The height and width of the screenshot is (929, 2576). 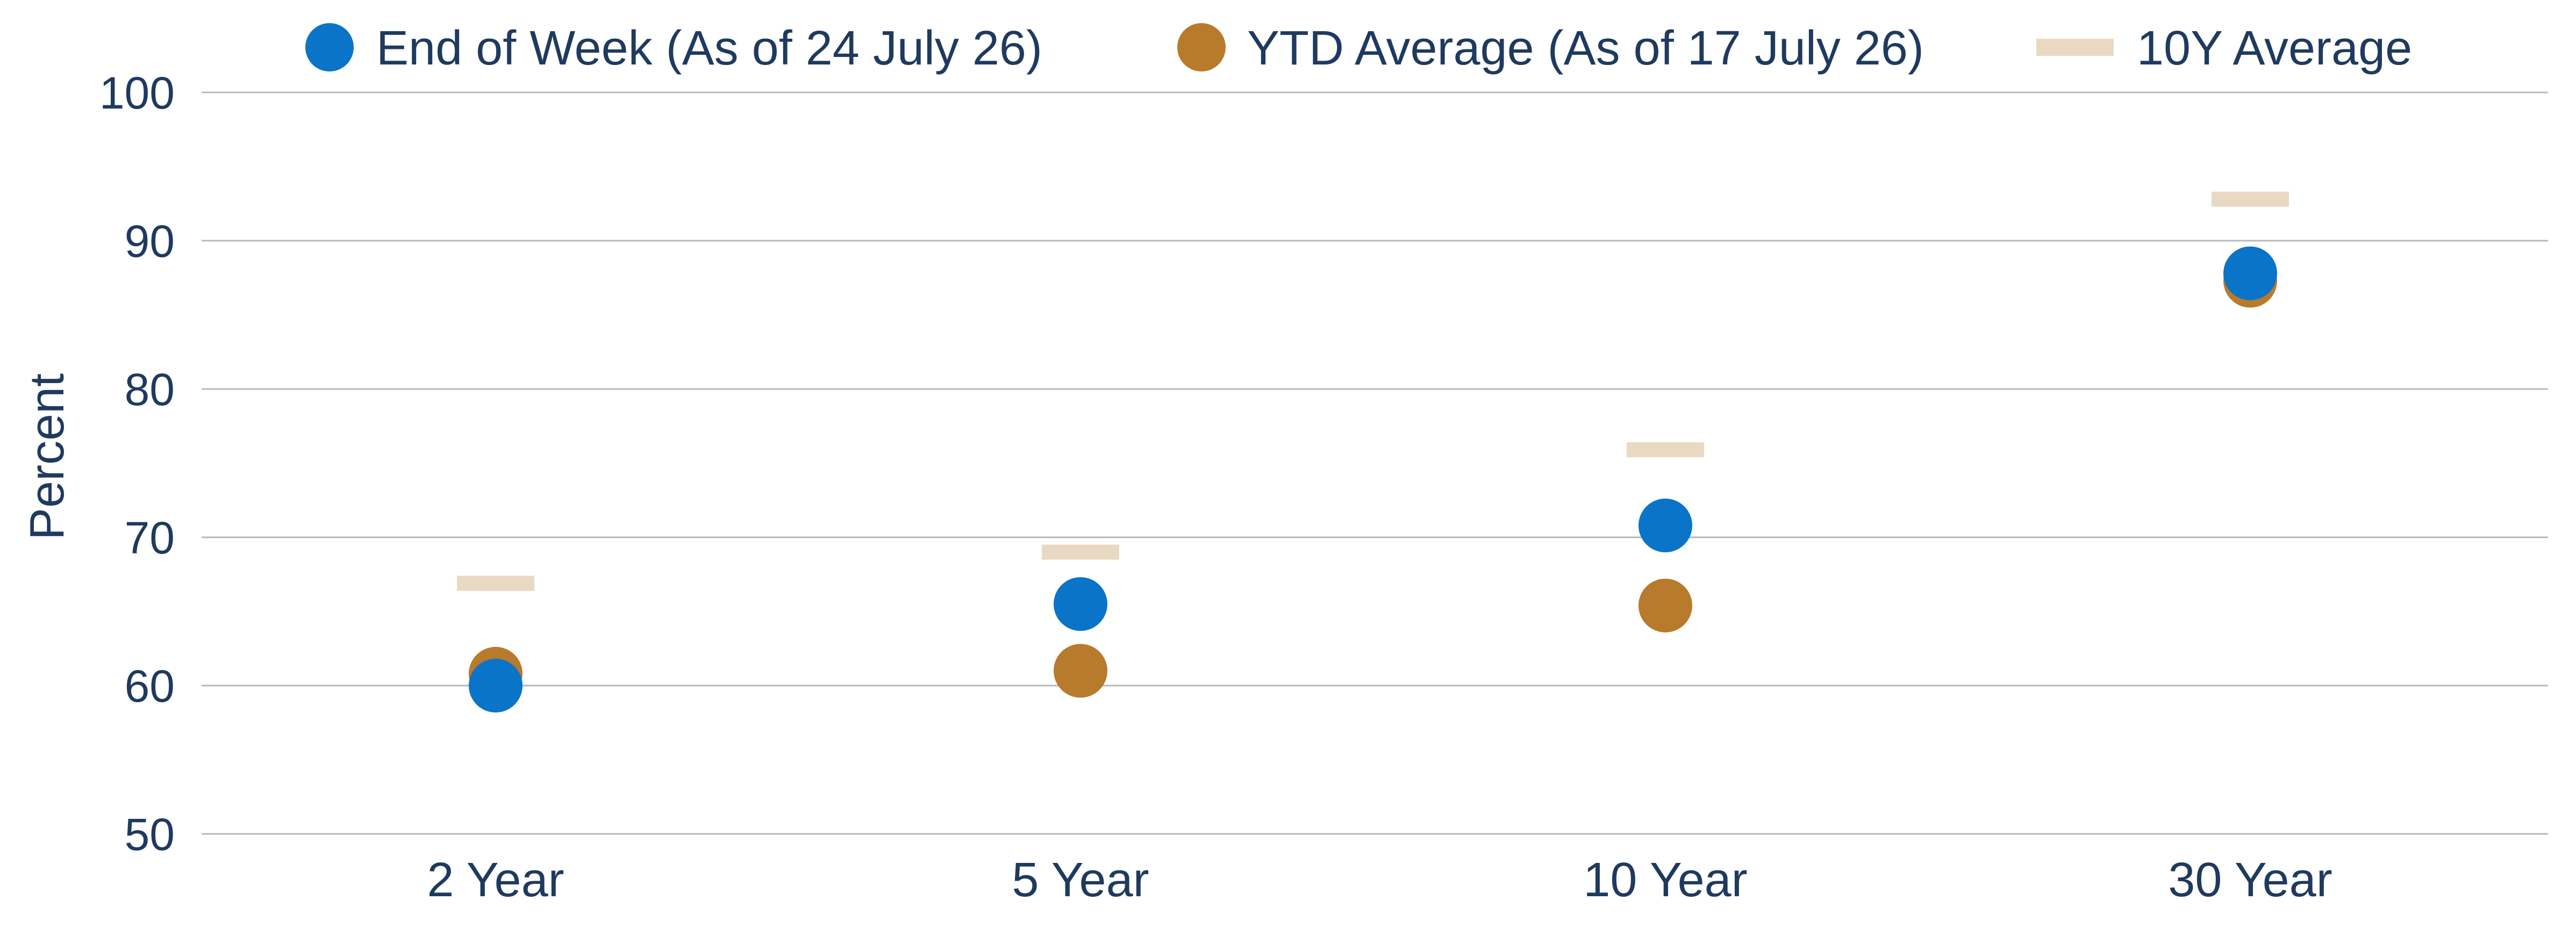 I want to click on y-tick-label: 60, so click(x=150, y=686).